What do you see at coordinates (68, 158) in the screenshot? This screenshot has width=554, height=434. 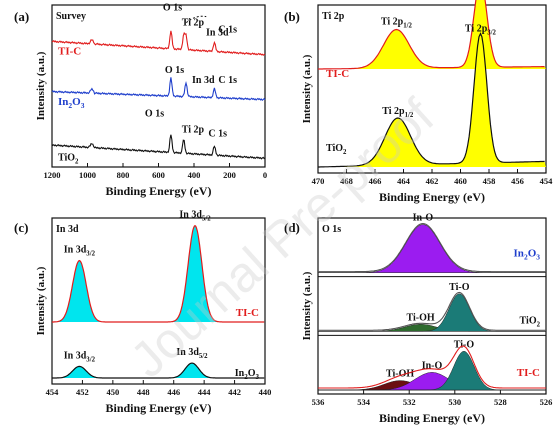 I see `panel-a-legend-TiO2: TiO2` at bounding box center [68, 158].